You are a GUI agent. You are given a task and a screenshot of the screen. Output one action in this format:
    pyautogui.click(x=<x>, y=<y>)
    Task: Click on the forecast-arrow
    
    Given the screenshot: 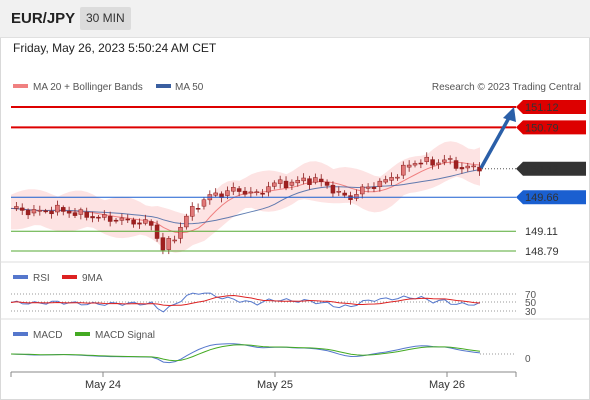 What is the action you would take?
    pyautogui.click(x=495, y=142)
    